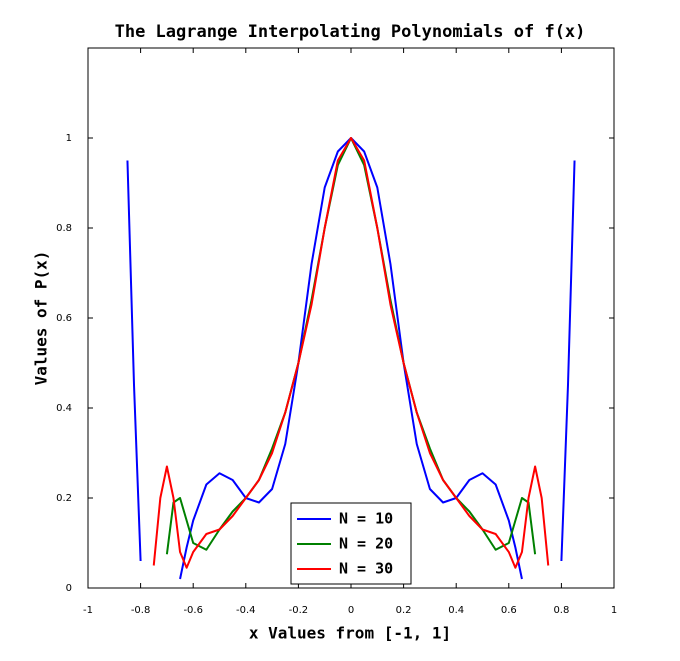  What do you see at coordinates (246, 610) in the screenshot?
I see `x-tick-label: -0.4` at bounding box center [246, 610].